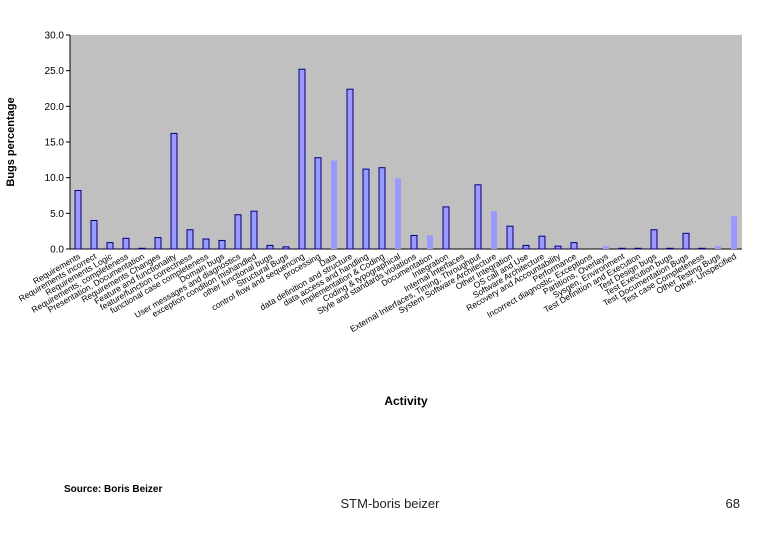 This screenshot has height=540, width=780. Describe the element at coordinates (113, 489) in the screenshot. I see `source-caption: Source: Boris Beizer` at that location.